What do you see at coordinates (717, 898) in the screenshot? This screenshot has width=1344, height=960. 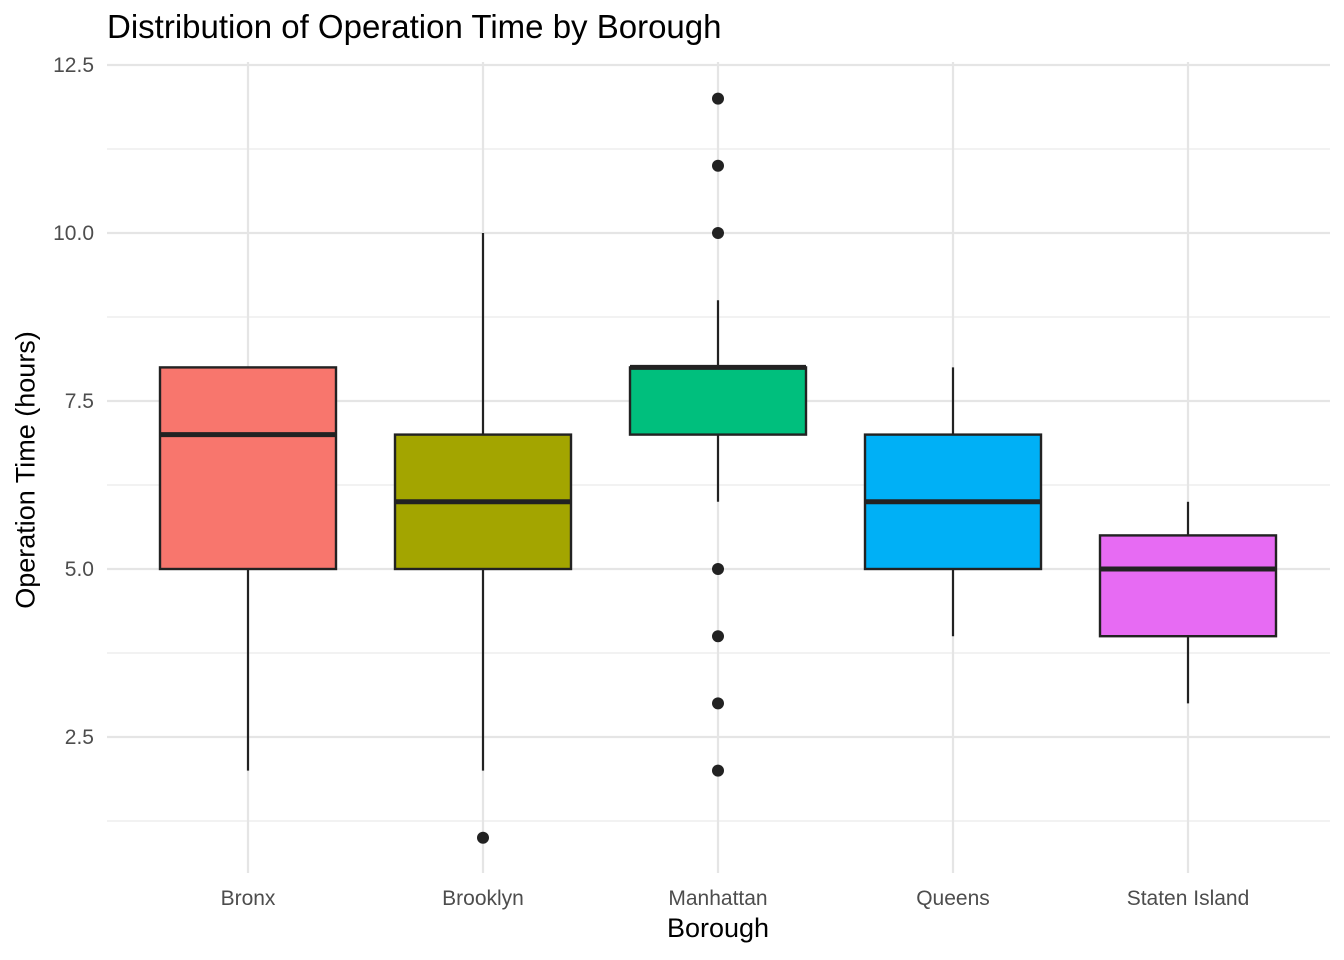 I see `x-tick-label: Manhattan` at bounding box center [717, 898].